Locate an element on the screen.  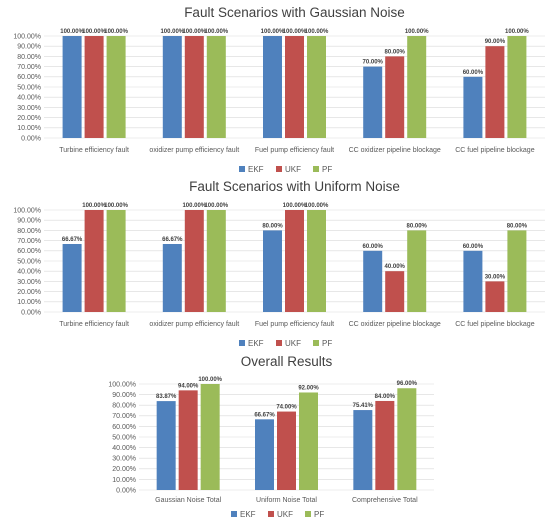
data-label: 40.00% is located at coordinates (395, 267).